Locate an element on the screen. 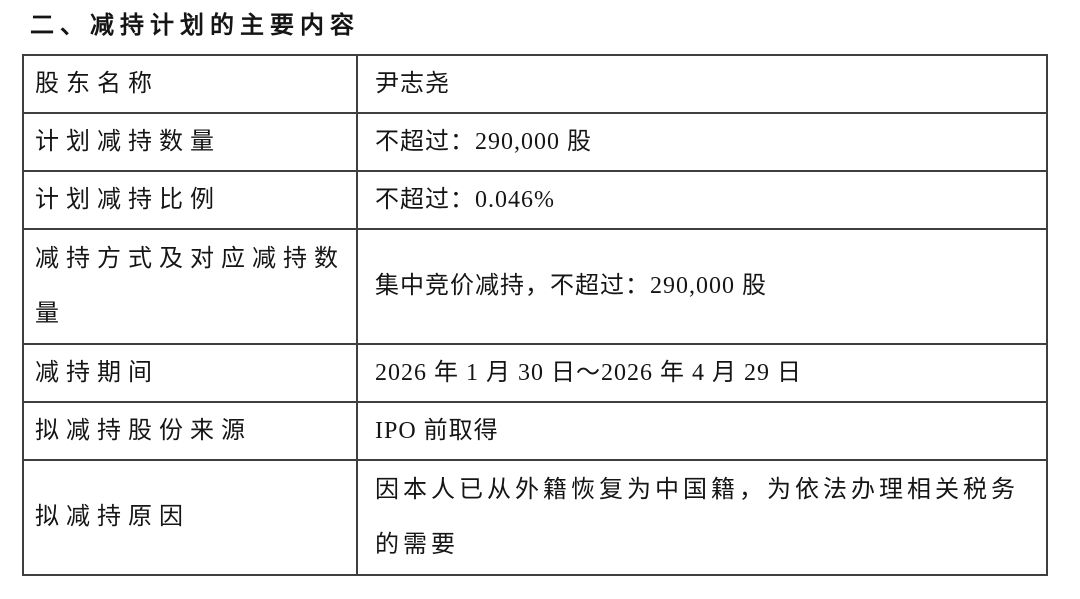  row-label-cell: 股东名称 is located at coordinates (190, 84).